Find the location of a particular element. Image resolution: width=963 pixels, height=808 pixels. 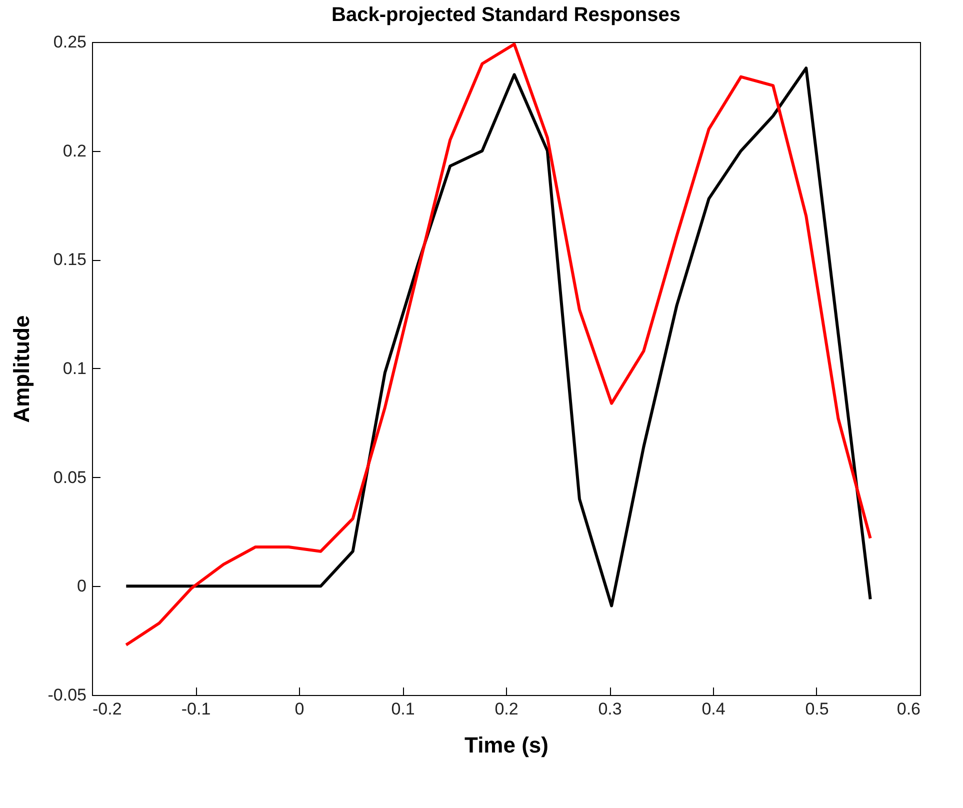

x-tick-label: 0 is located at coordinates (299, 709).